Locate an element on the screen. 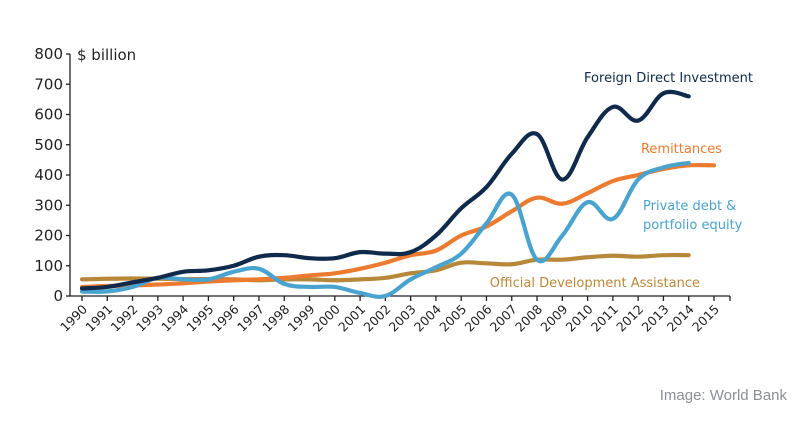 This screenshot has width=805, height=431. x-tick-label: 2010 is located at coordinates (579, 317).